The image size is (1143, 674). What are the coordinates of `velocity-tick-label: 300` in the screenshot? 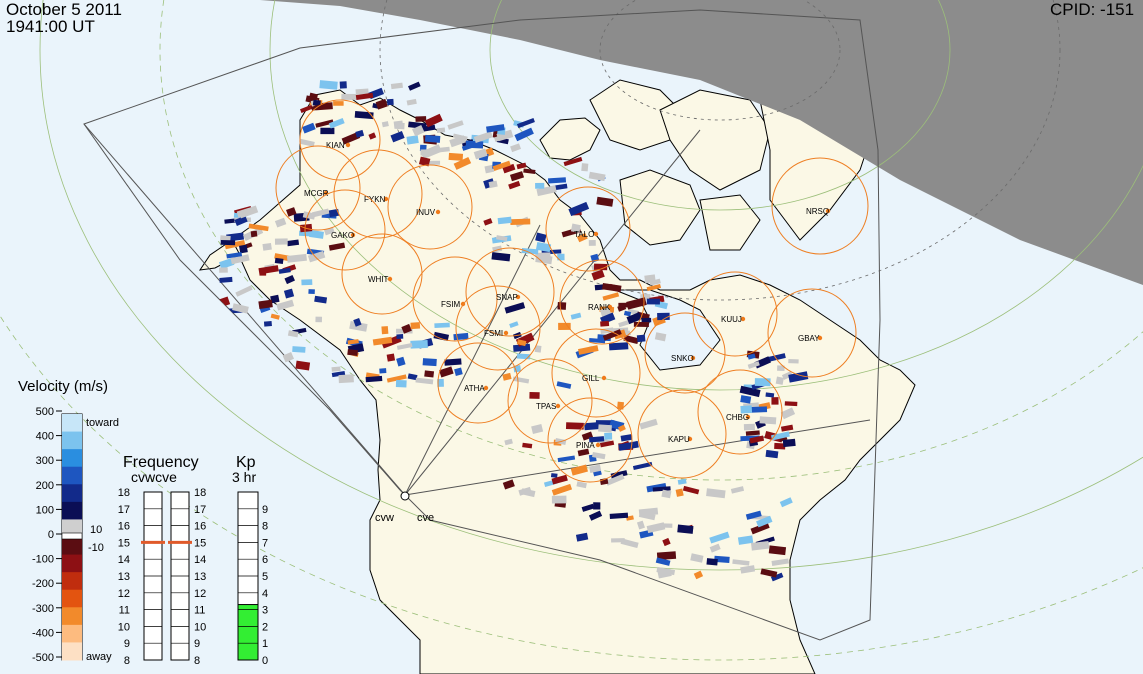 It's located at (45, 461).